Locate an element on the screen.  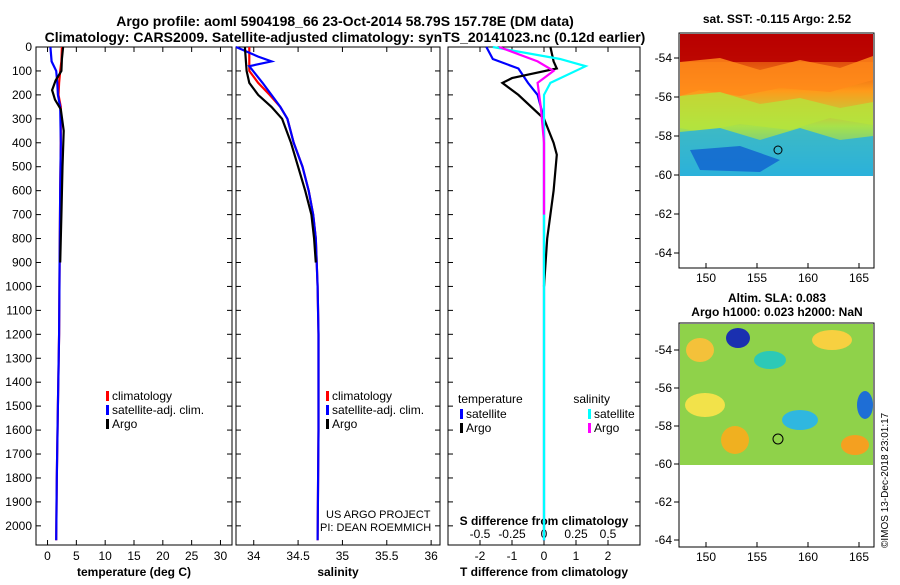
sst-map-title: sat. SST: -0.115 Argo: 2.52 is located at coordinates (777, 19).